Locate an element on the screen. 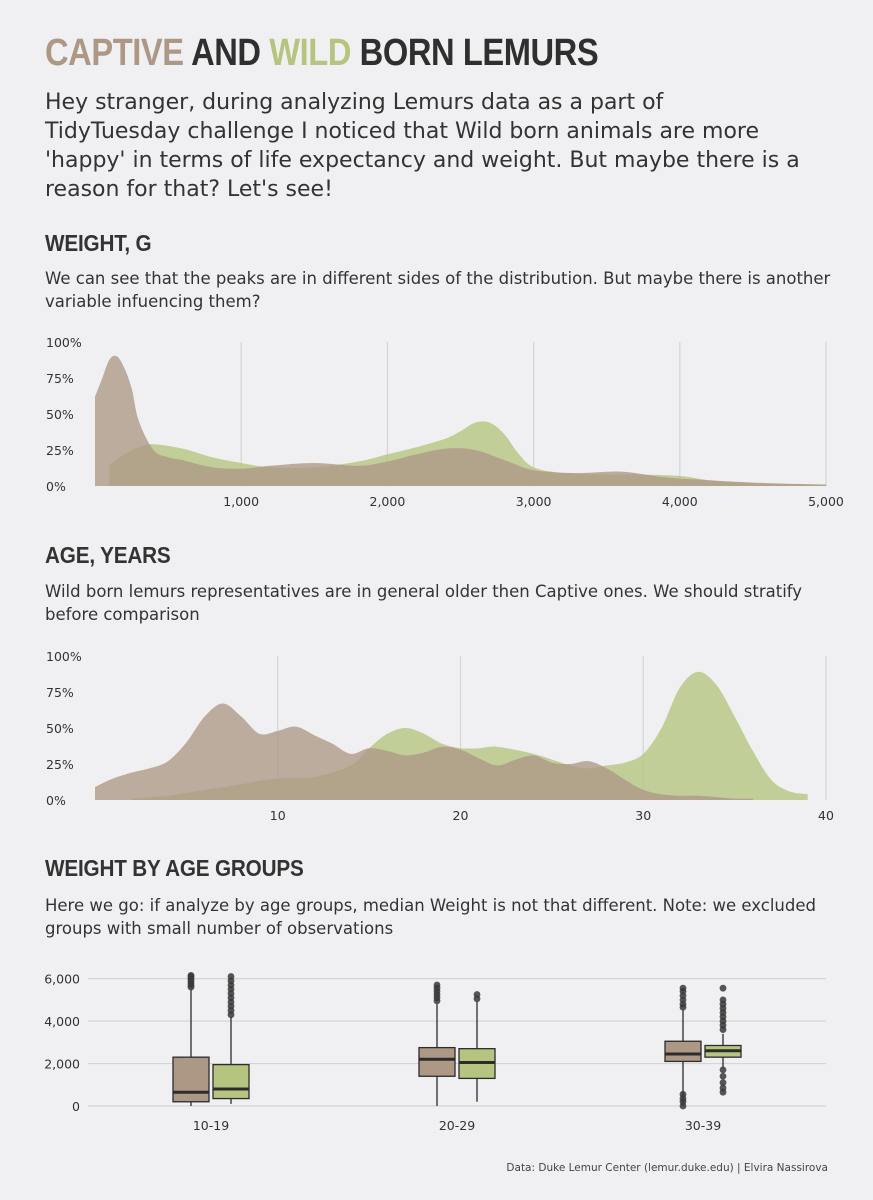 Image resolution: width=873 pixels, height=1200 pixels. page-title: CAPTIVE AND WILD BORN LEMURS is located at coordinates (322, 53).